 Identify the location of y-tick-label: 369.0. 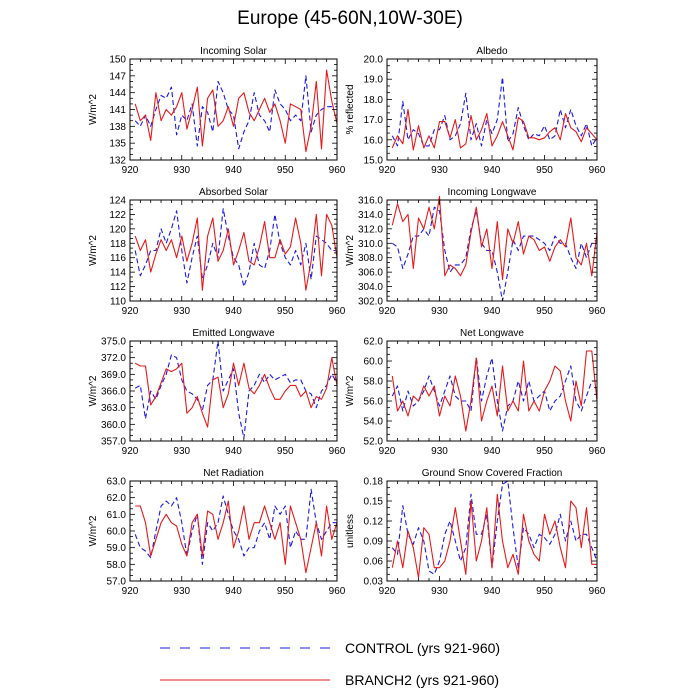
(113, 375).